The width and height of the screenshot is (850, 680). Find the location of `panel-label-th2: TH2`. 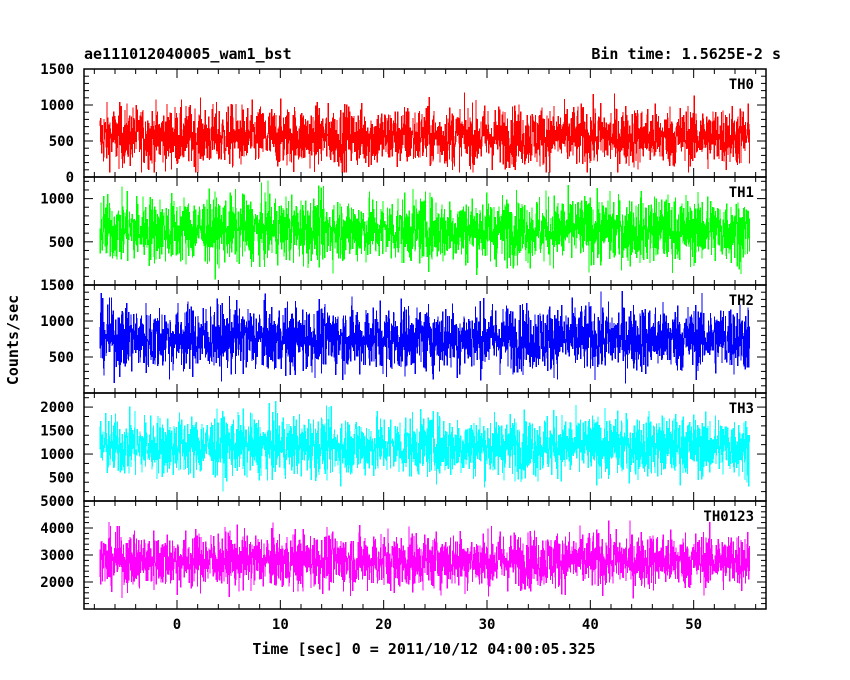

panel-label-th2: TH2 is located at coordinates (741, 301).